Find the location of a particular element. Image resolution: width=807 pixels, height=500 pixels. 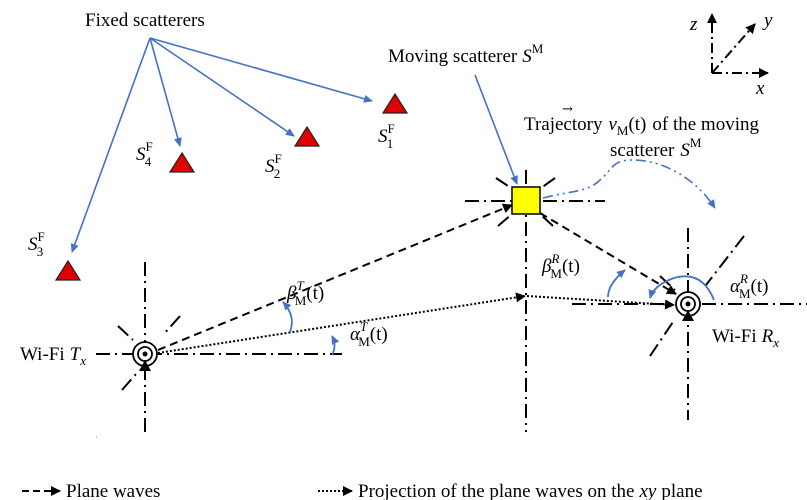

axis-x-label: x is located at coordinates (760, 88).